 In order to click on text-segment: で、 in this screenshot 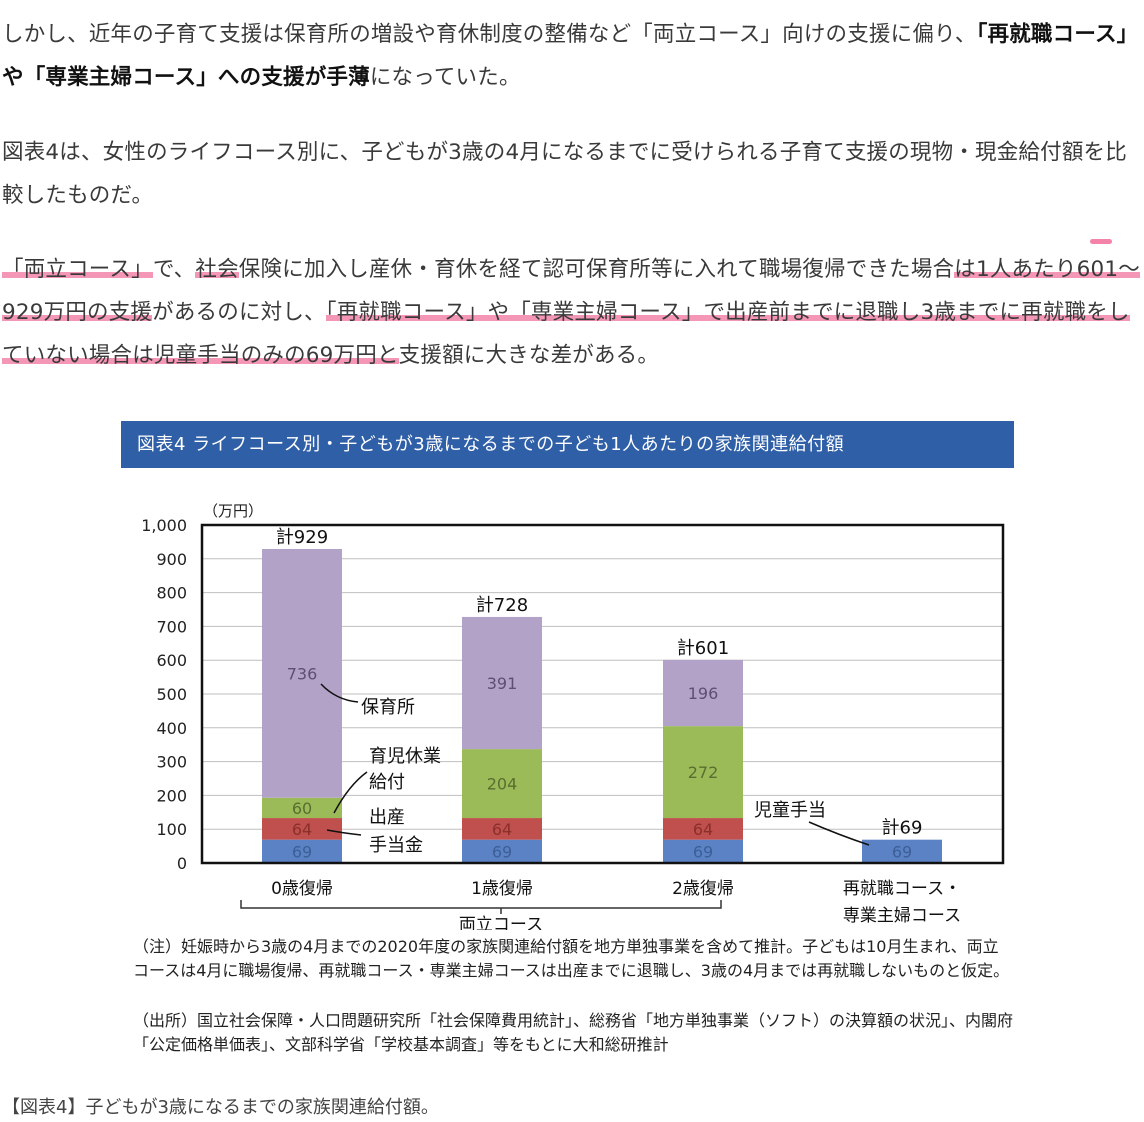, I will do `click(174, 269)`.